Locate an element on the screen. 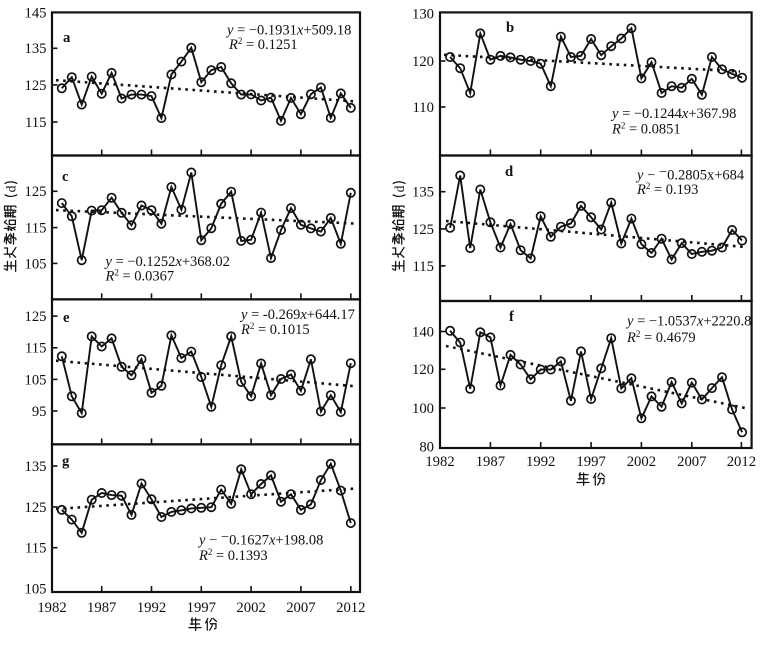 The width and height of the screenshot is (775, 645). svg-text: y − −​0.2805x+684 is located at coordinates (690, 174).